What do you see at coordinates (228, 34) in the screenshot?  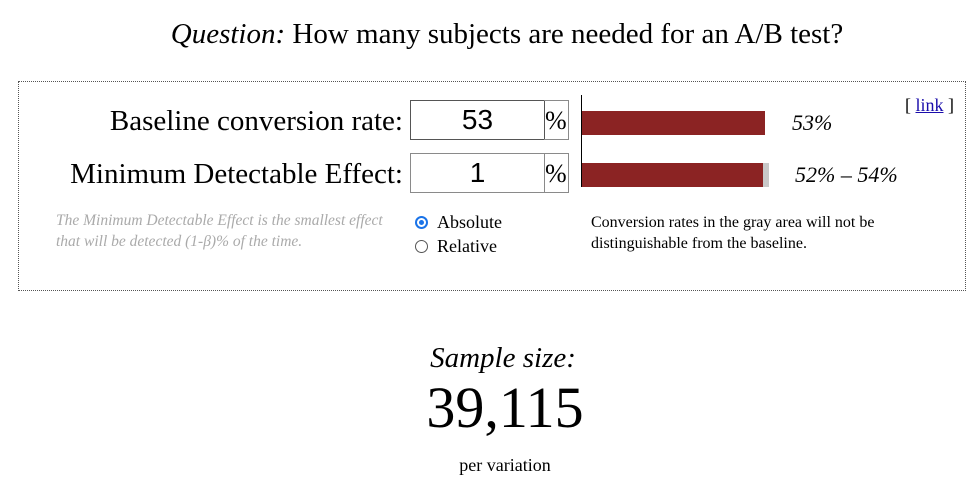 I see `question-lead: Question:` at bounding box center [228, 34].